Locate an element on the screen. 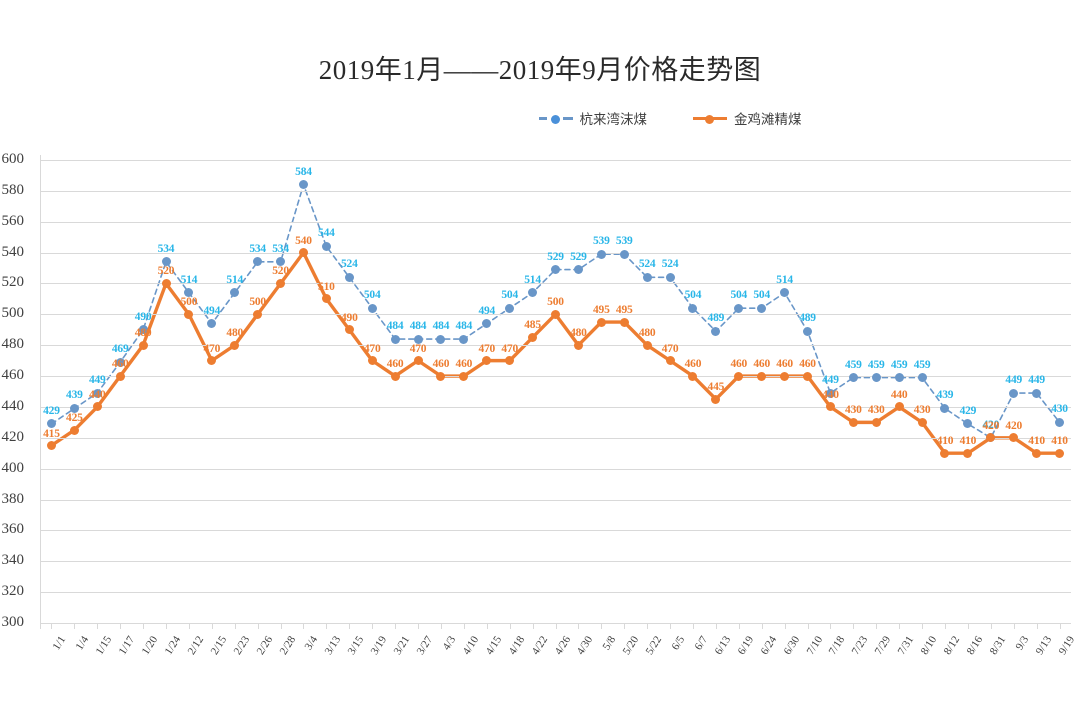  gridline is located at coordinates (555, 438).